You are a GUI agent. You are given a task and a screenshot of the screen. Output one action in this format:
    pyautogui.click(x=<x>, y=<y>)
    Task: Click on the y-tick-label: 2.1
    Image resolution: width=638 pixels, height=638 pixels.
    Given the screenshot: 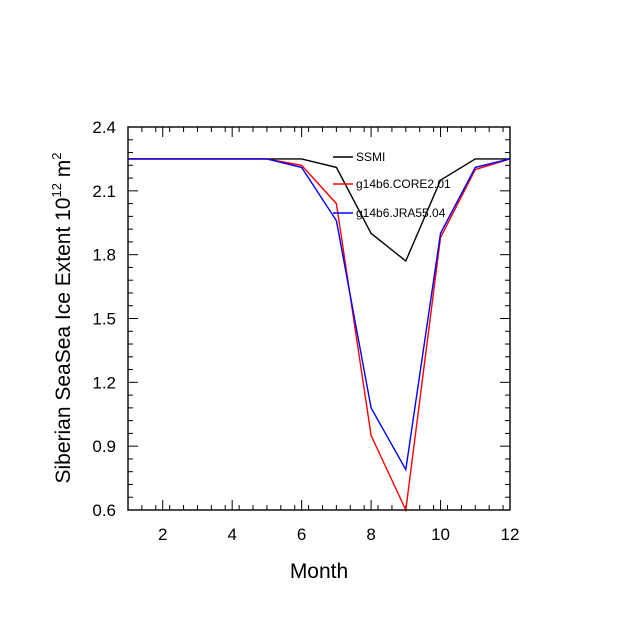 What is the action you would take?
    pyautogui.click(x=104, y=191)
    